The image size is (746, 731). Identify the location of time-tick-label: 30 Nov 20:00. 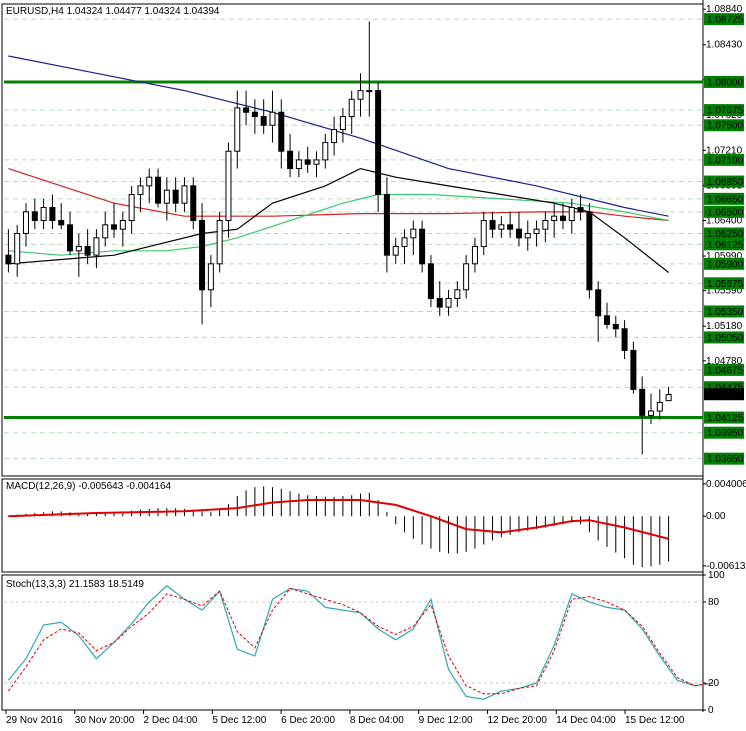
(105, 720).